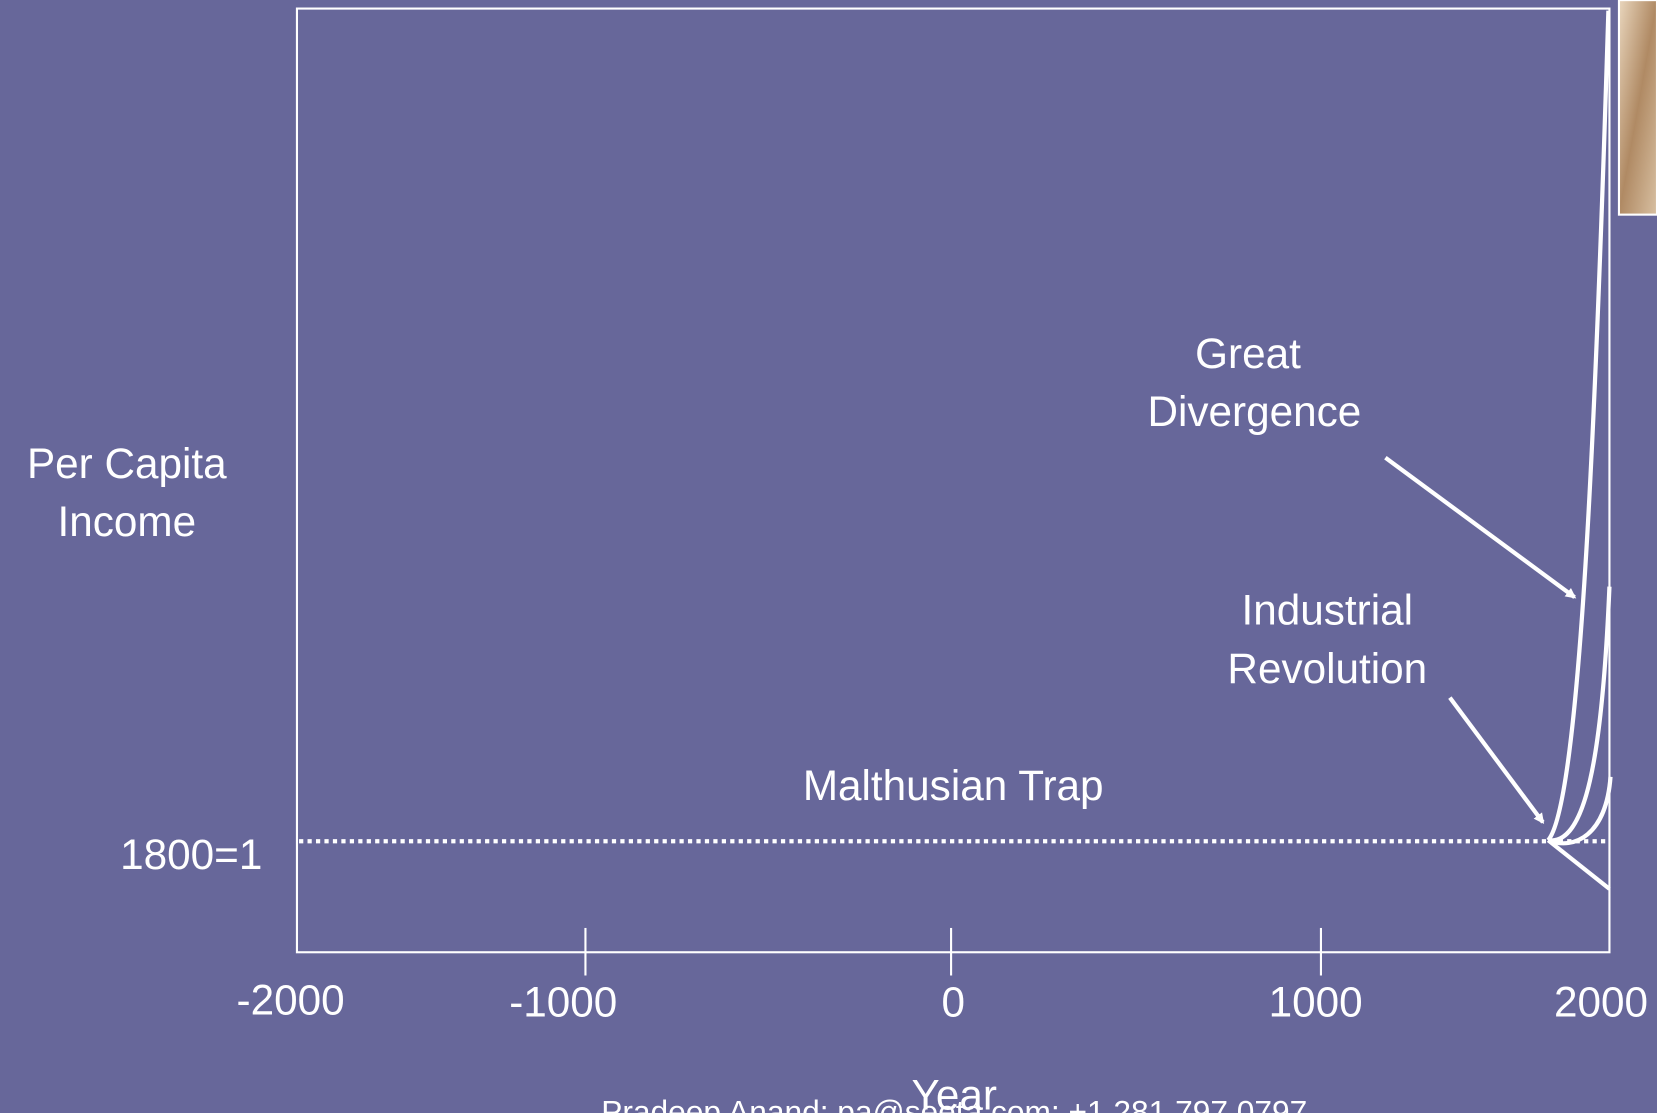 This screenshot has height=1113, width=1657. Describe the element at coordinates (954, 1092) in the screenshot. I see `x-title: Year` at that location.